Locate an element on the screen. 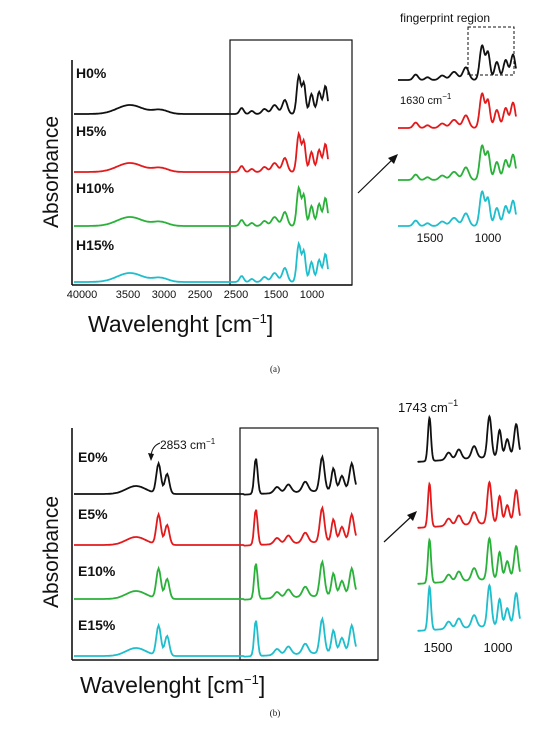  panel-a-inset-annotation: 1630 cm−1 is located at coordinates (426, 99).